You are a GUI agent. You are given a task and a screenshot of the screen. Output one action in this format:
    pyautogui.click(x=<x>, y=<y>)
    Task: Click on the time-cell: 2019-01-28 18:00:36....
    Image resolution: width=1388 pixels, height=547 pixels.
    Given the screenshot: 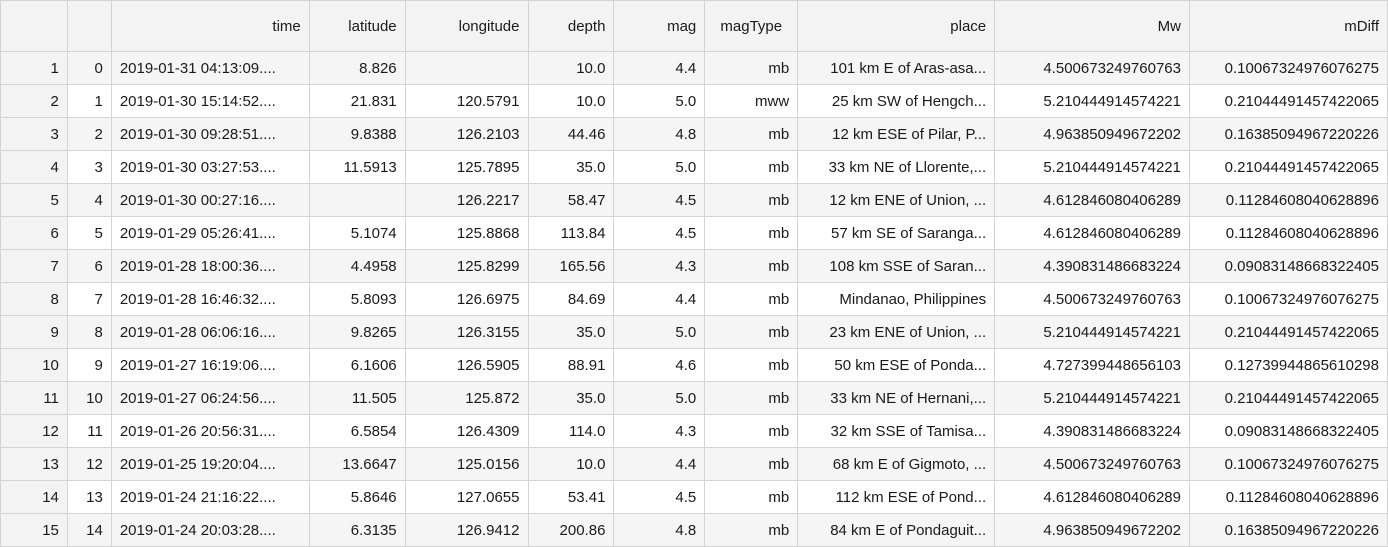 What is the action you would take?
    pyautogui.click(x=210, y=266)
    